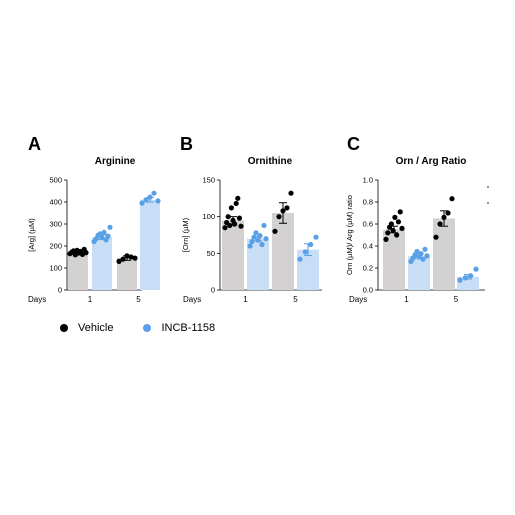  Describe the element at coordinates (55, 180) in the screenshot. I see `y-tick-label: 500` at that location.